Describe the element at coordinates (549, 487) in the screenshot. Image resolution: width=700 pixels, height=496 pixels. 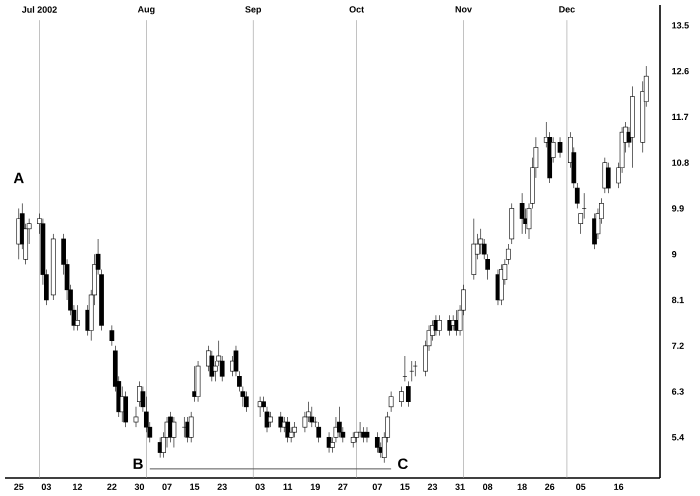
I see `x-tick-label: 26` at that location.